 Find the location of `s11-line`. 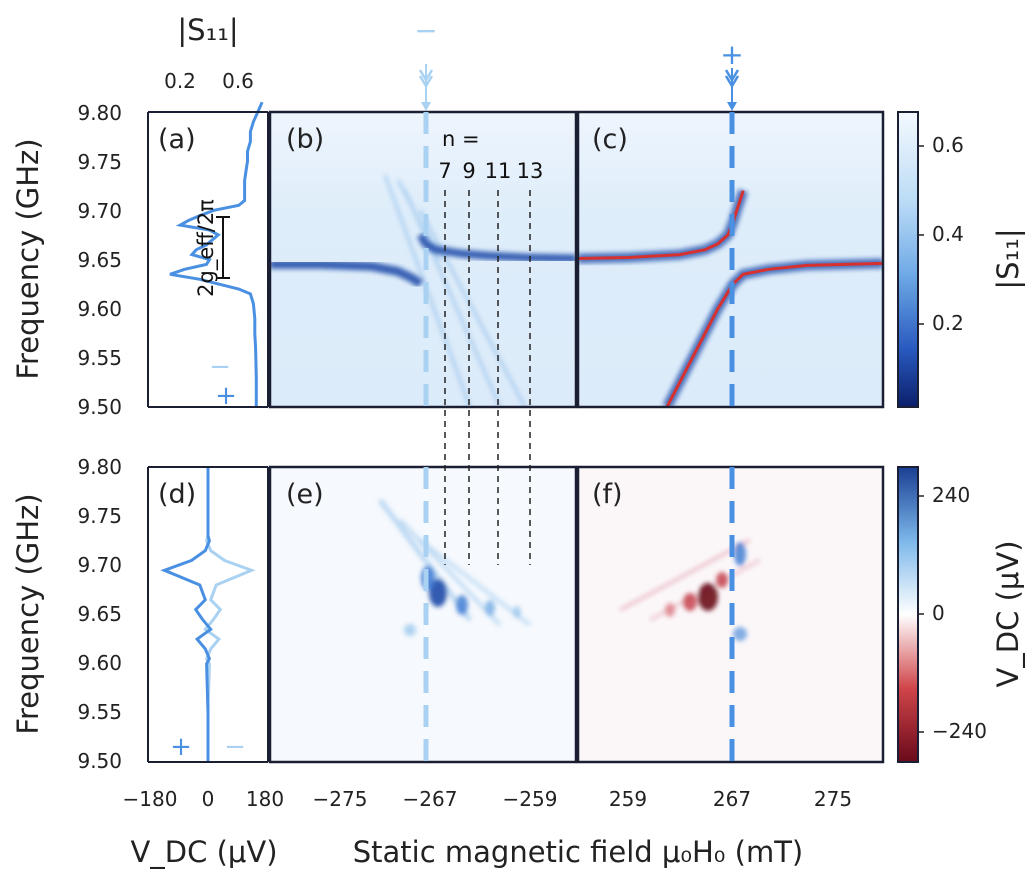

s11-line is located at coordinates (216, 254).